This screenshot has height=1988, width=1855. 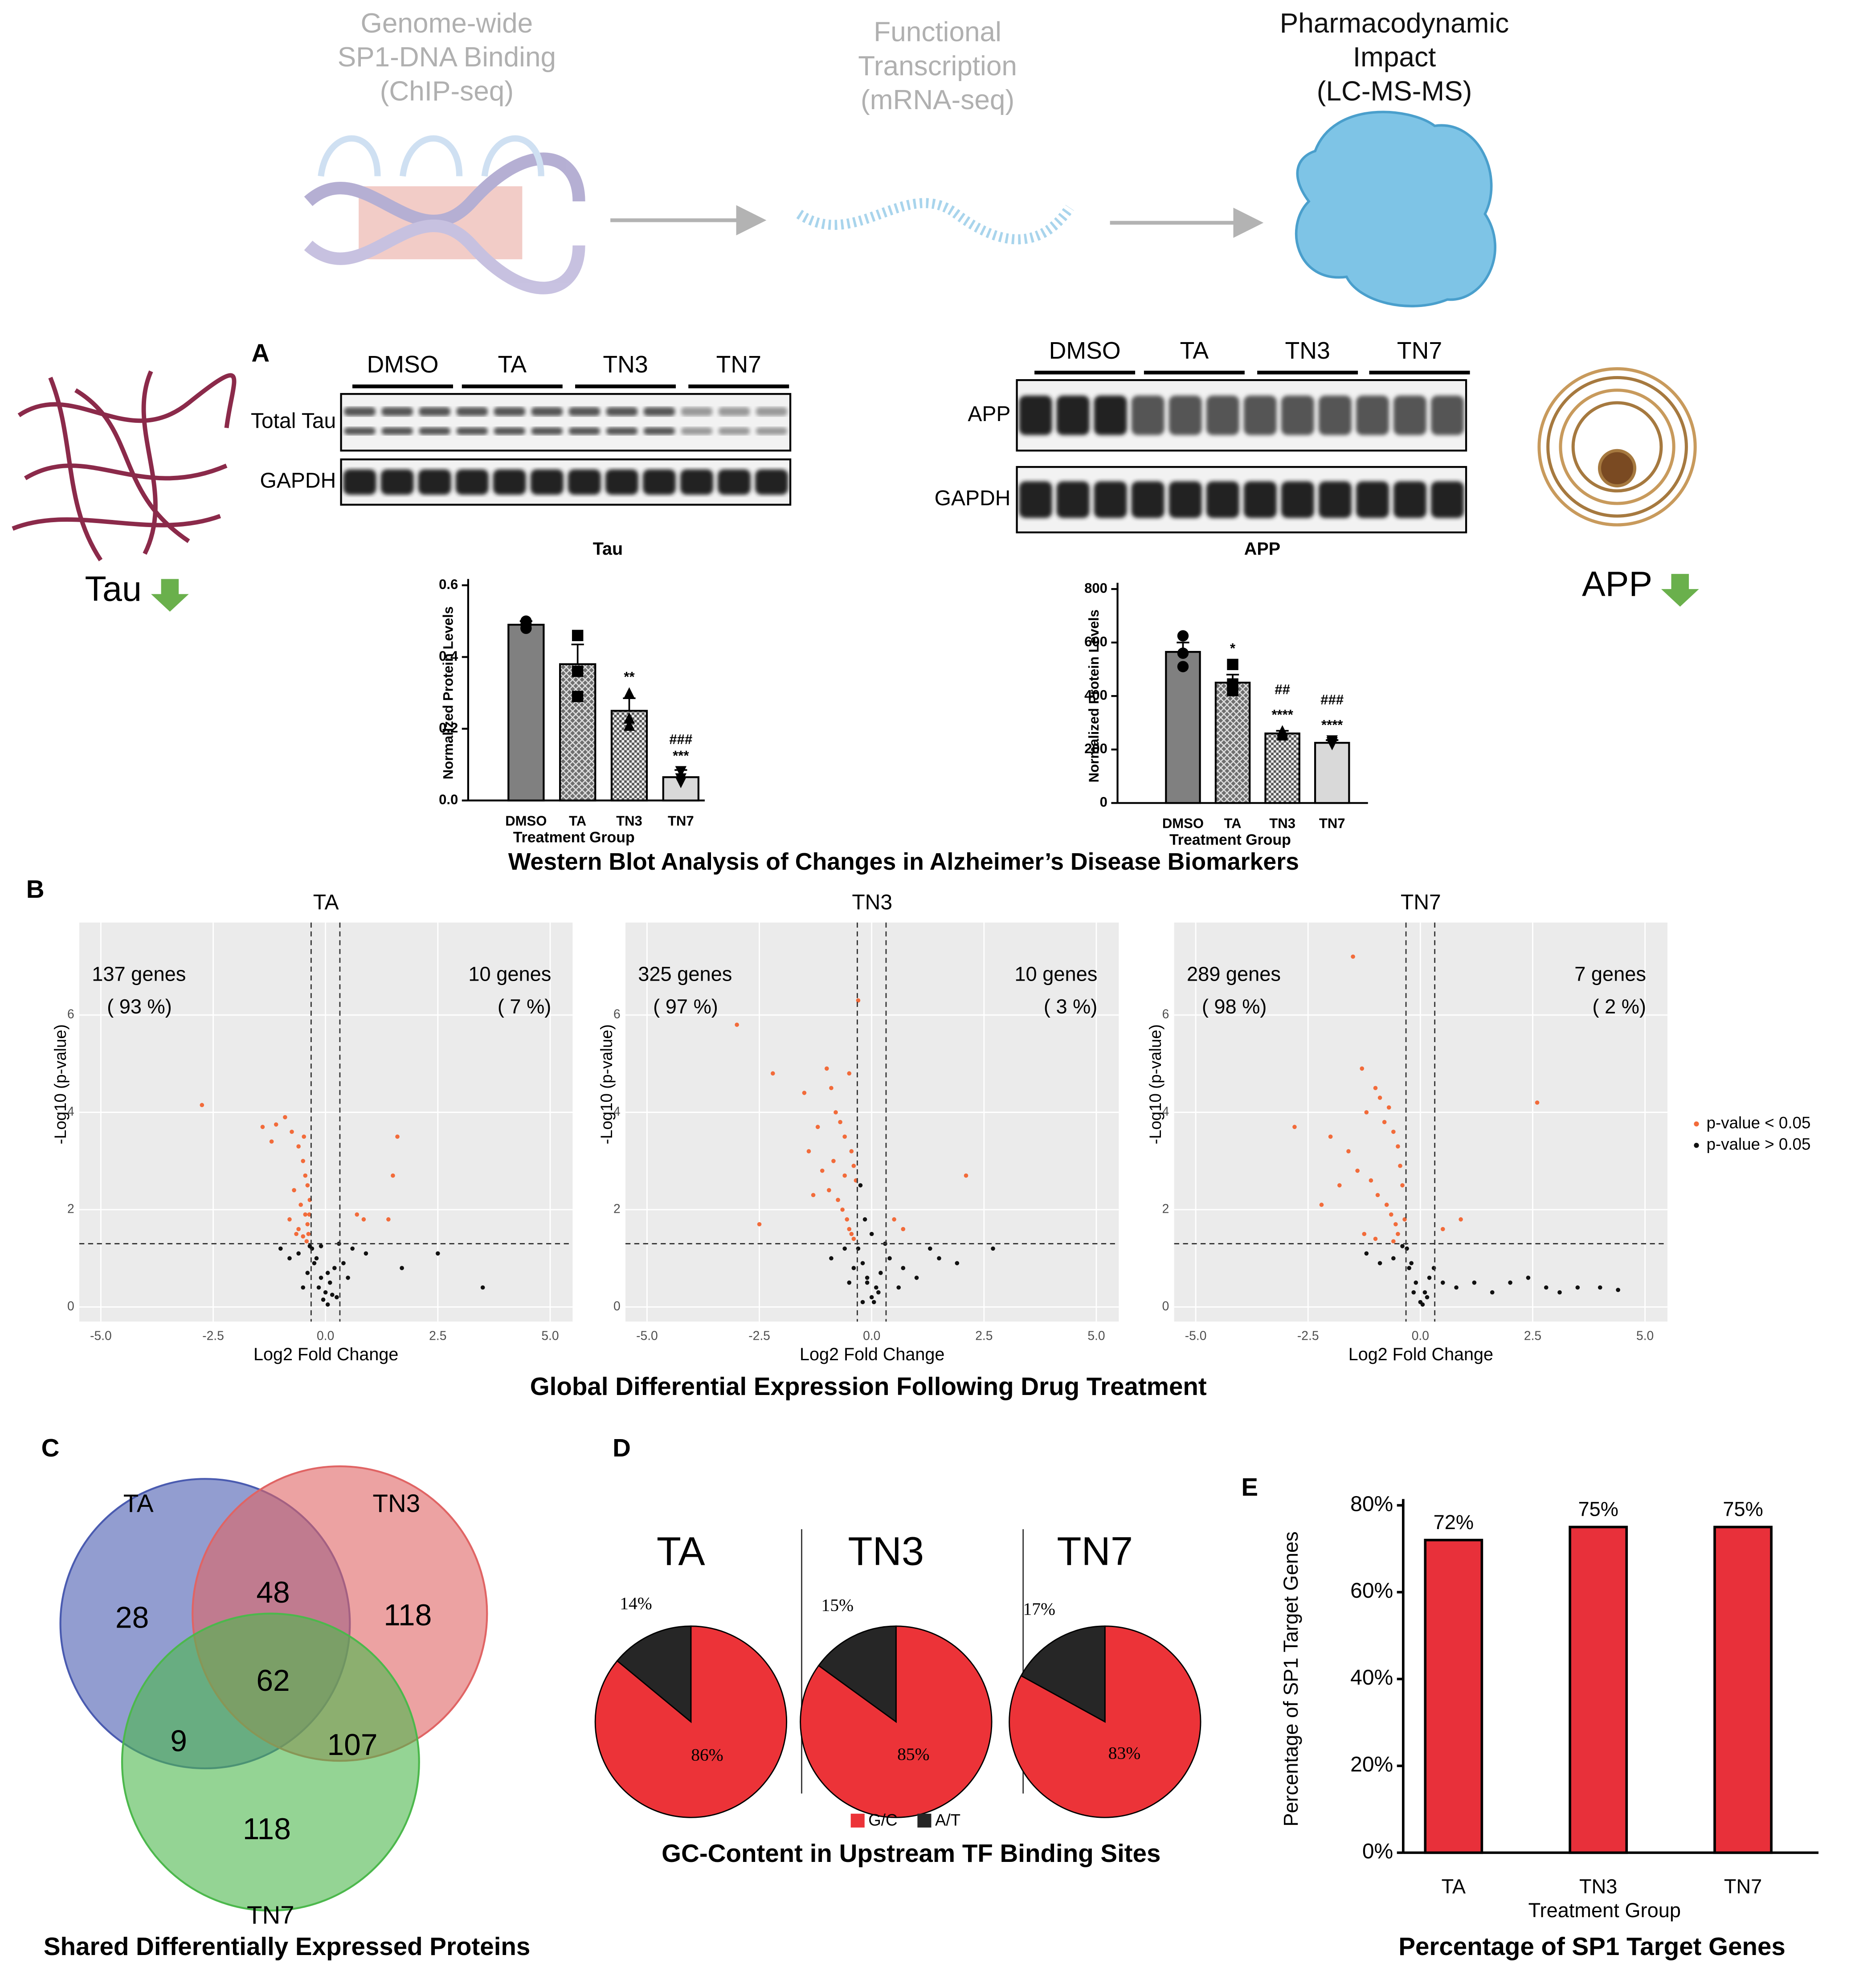 What do you see at coordinates (1592, 1946) in the screenshot?
I see `caption: Percentage of SP1 Target Genes` at bounding box center [1592, 1946].